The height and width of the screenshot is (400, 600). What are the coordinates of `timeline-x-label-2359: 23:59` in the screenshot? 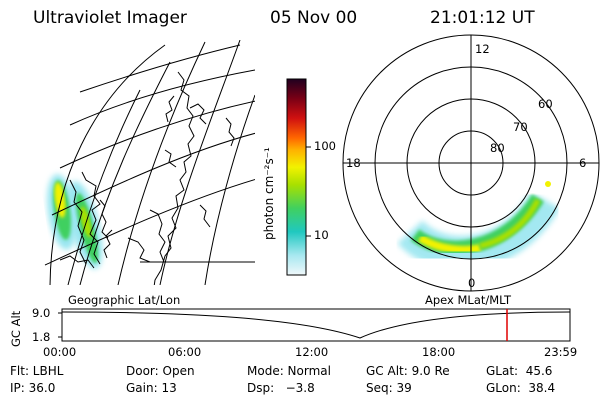 It's located at (561, 352).